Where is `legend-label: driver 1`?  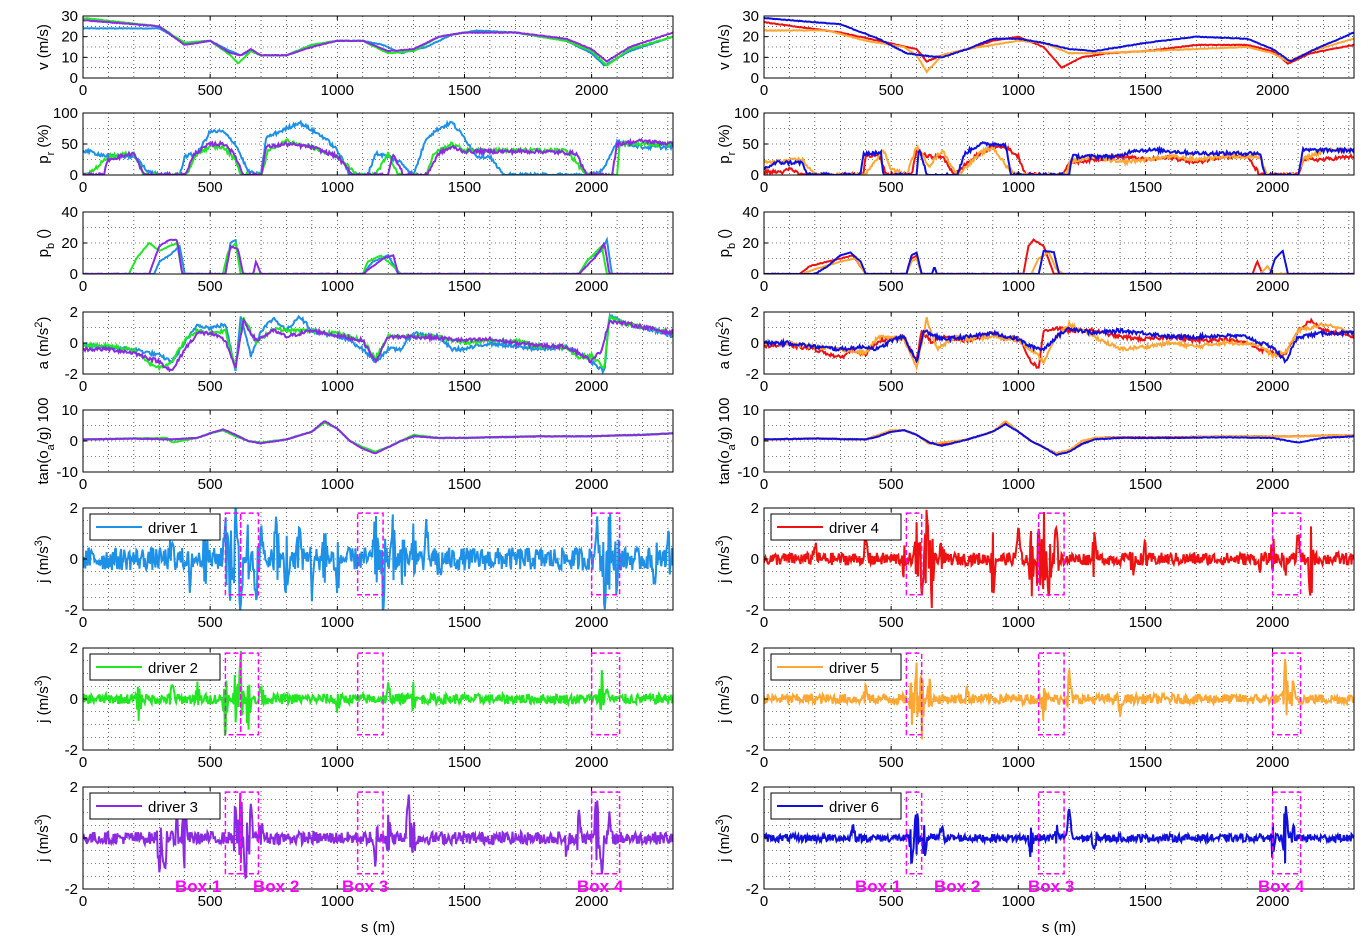 legend-label: driver 1 is located at coordinates (173, 528).